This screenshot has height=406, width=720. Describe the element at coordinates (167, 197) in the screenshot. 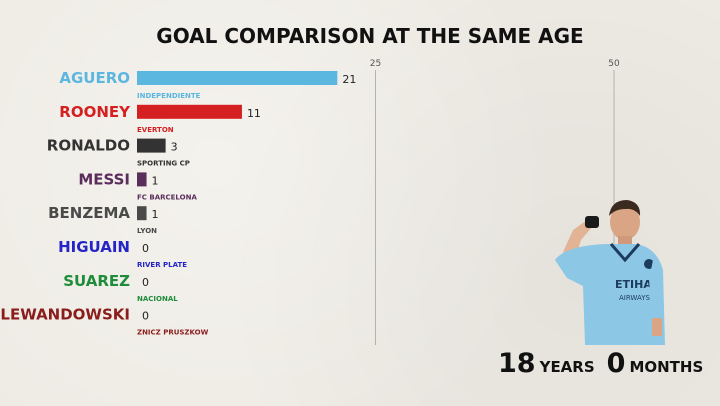

I see `club-label: FC BARCELONA` at that location.